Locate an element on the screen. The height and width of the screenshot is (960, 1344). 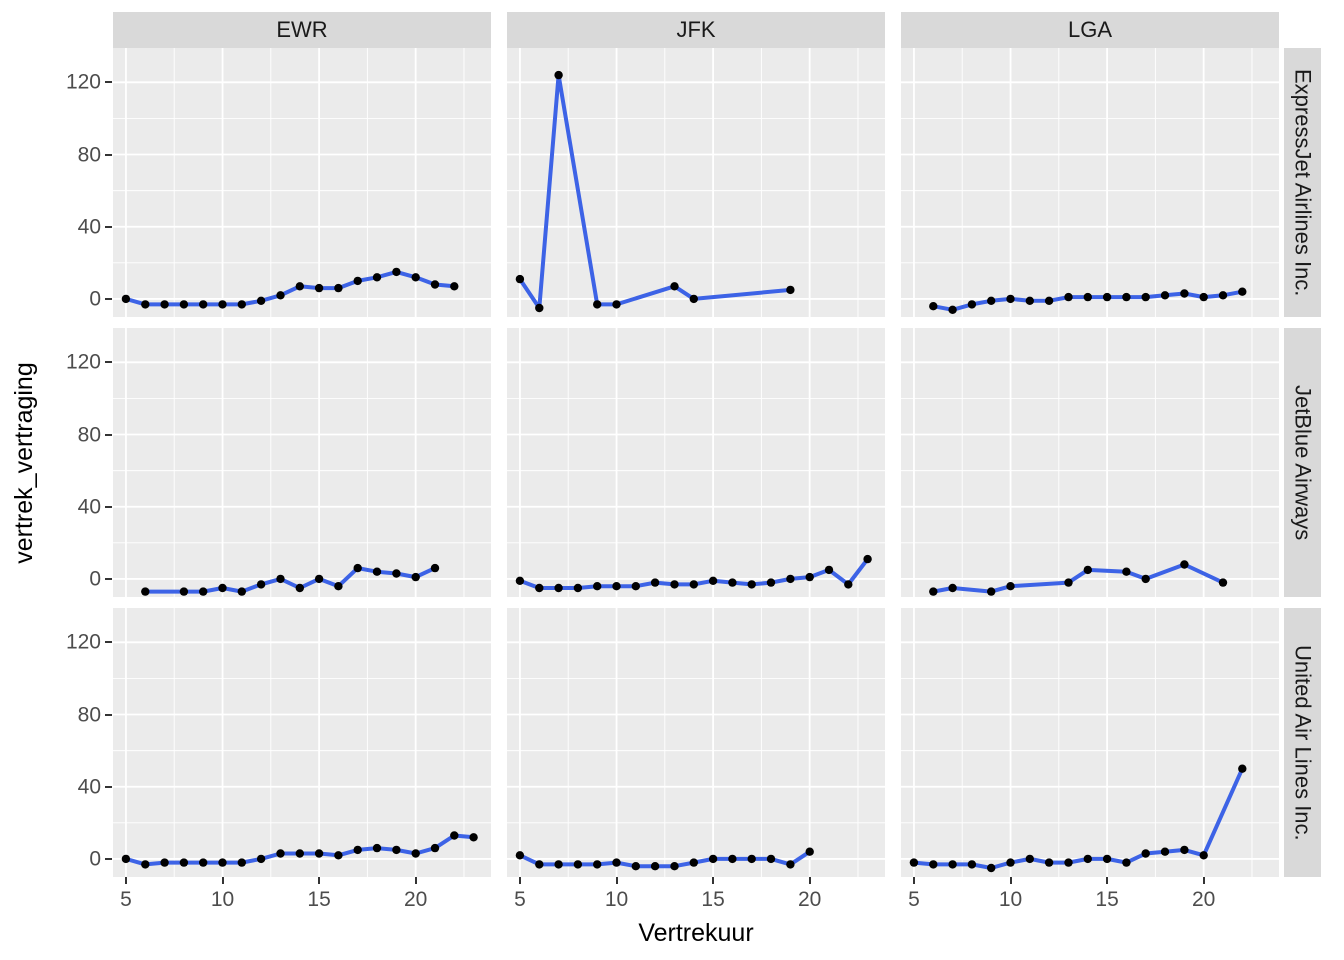
y-tick-label: 0 is located at coordinates (95, 299).